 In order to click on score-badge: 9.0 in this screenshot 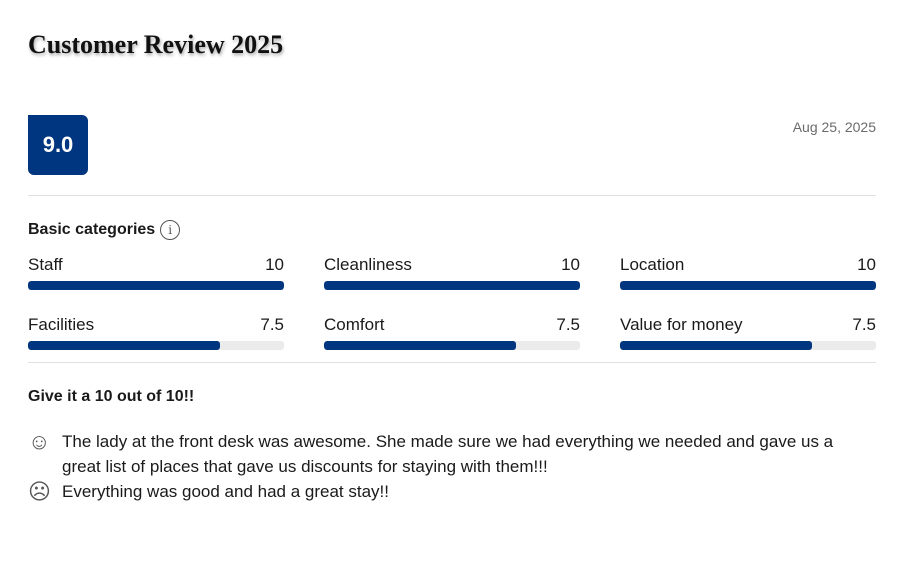, I will do `click(58, 145)`.